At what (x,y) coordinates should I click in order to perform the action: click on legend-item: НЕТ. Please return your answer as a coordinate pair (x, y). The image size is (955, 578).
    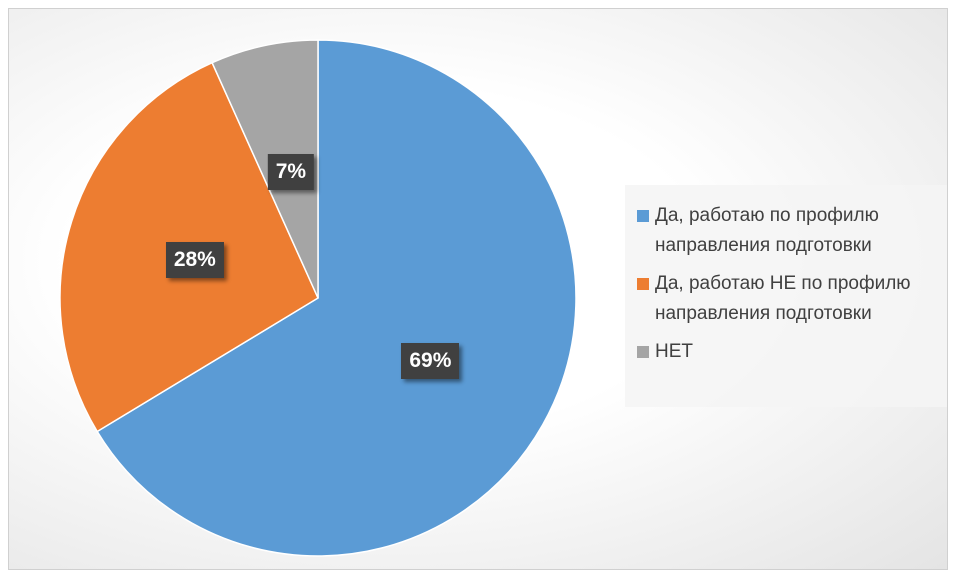
    Looking at the image, I should click on (792, 352).